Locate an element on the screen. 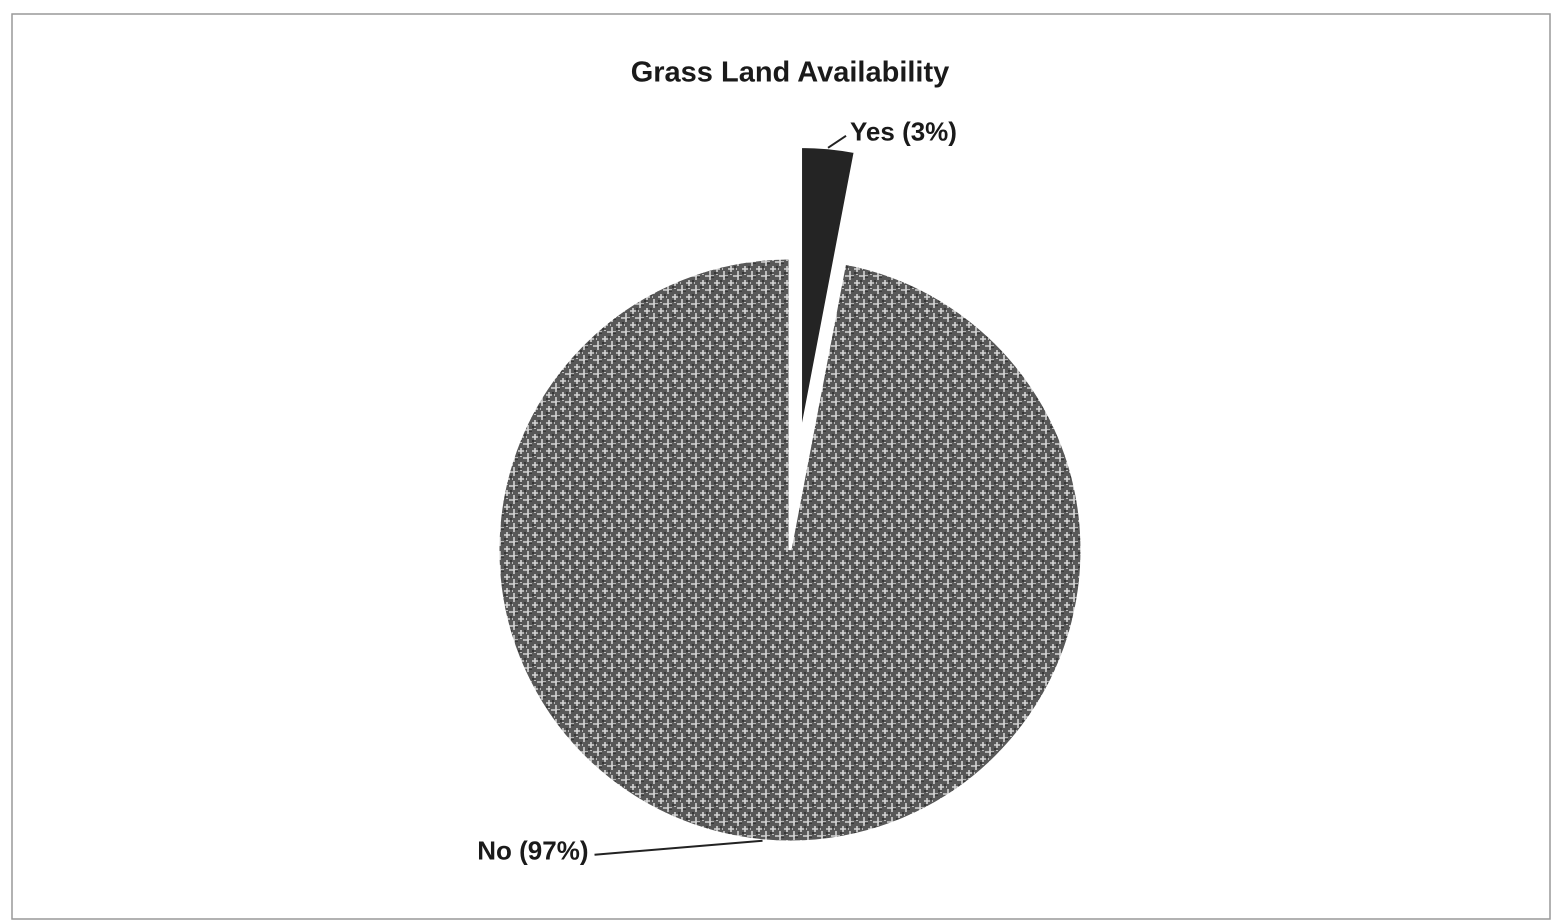  data-label: No (97%) is located at coordinates (532, 851).